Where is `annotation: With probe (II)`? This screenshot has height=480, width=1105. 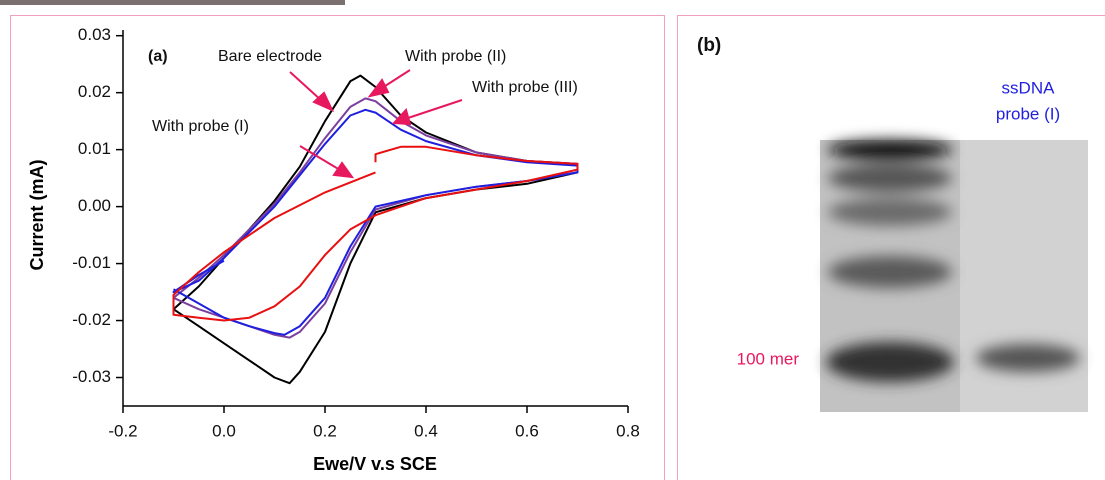
annotation: With probe (II) is located at coordinates (455, 56).